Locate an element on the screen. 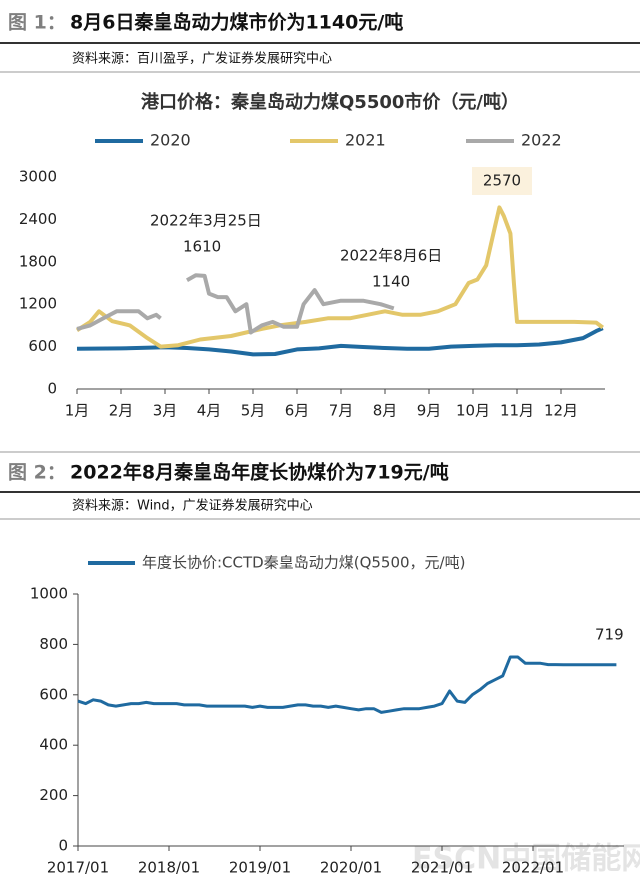  x-tick-label: 2022/01 is located at coordinates (533, 868).